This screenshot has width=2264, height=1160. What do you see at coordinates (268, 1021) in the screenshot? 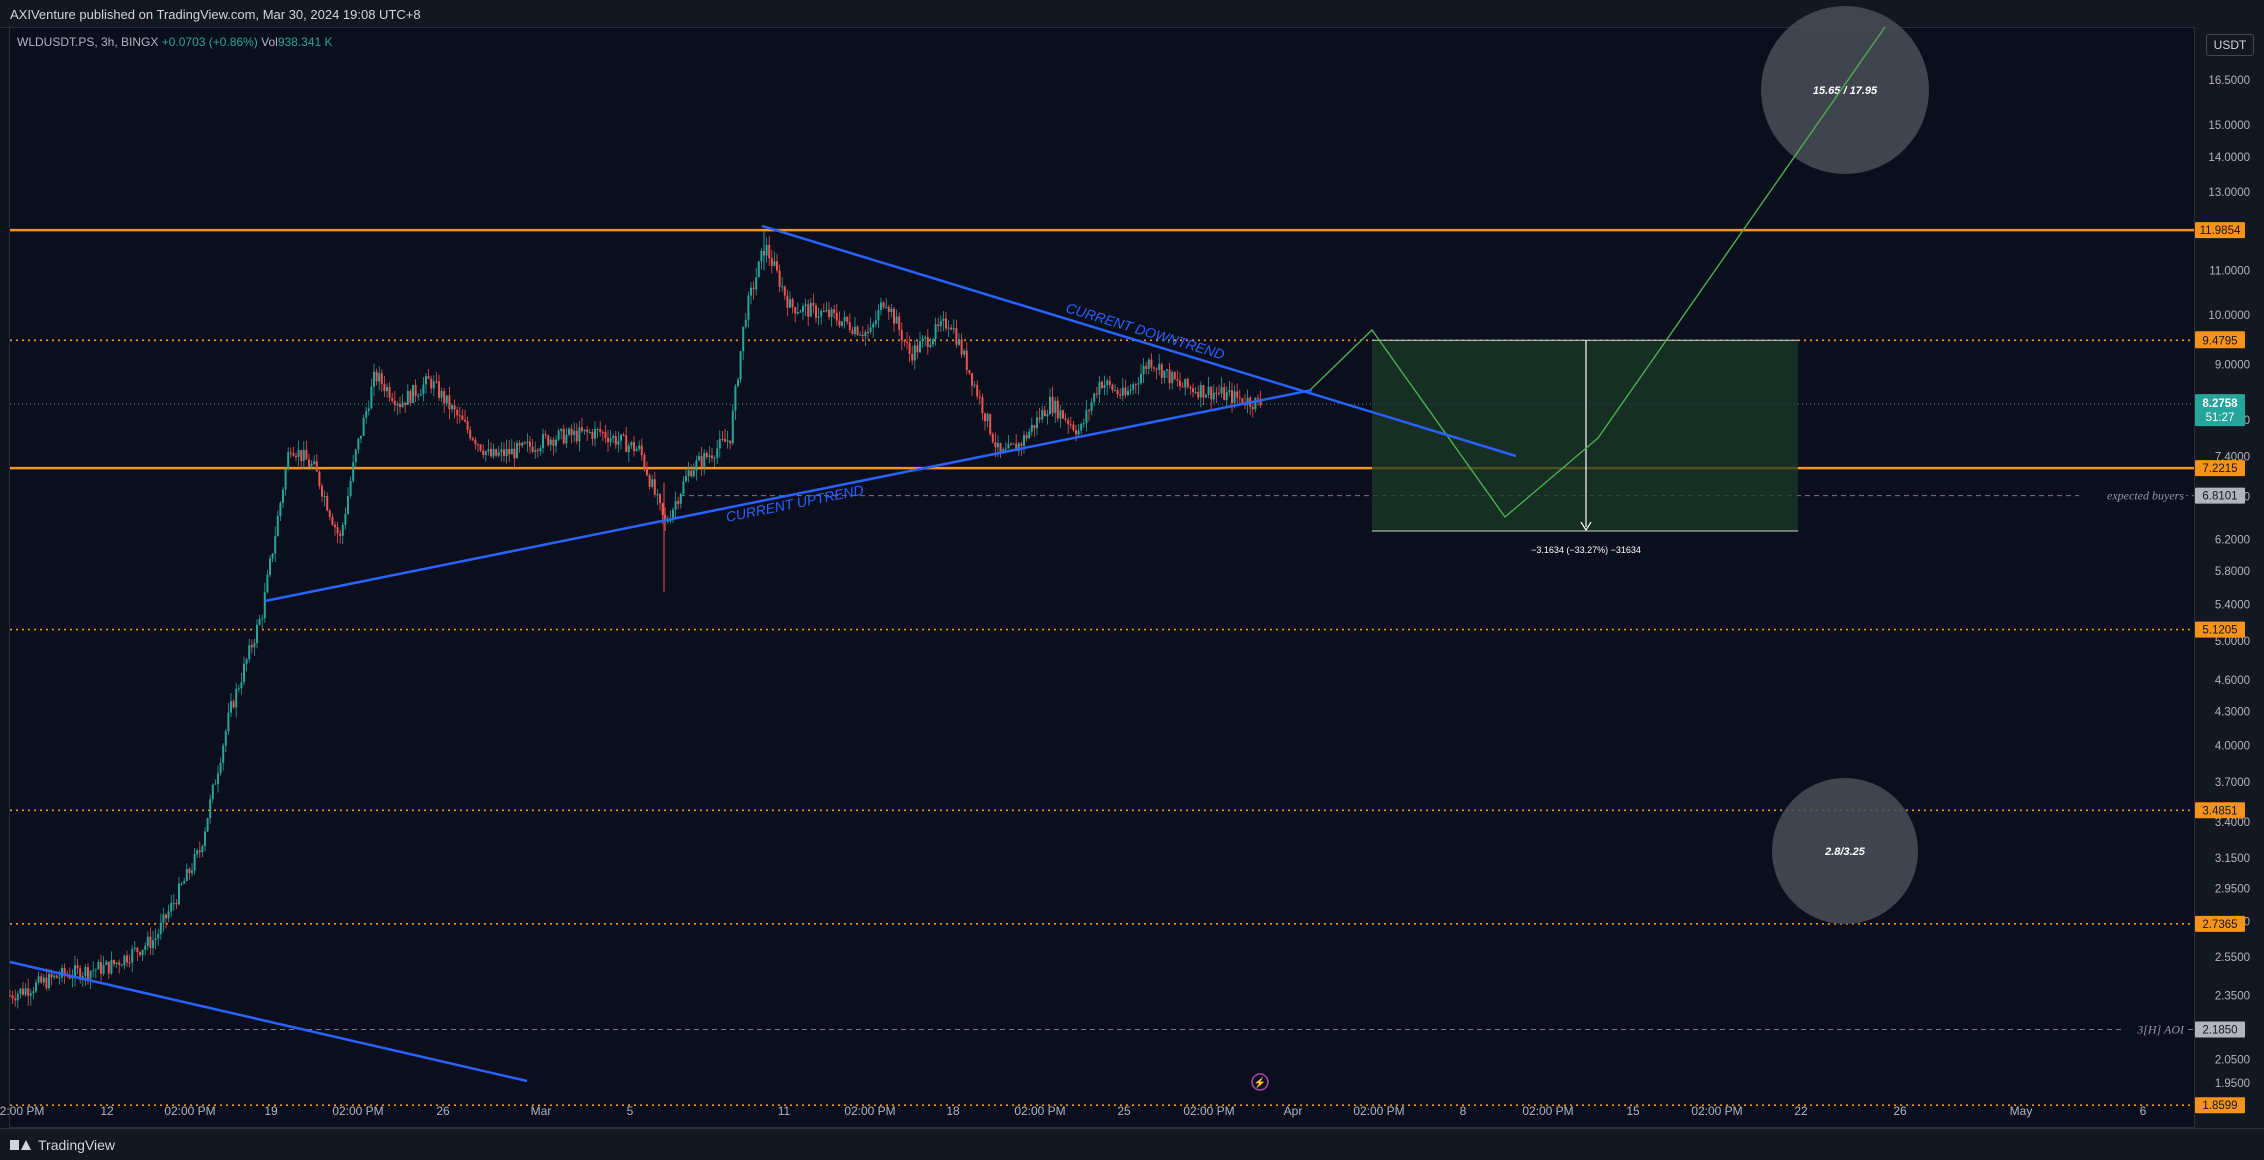
I see `lower-trendline` at bounding box center [268, 1021].